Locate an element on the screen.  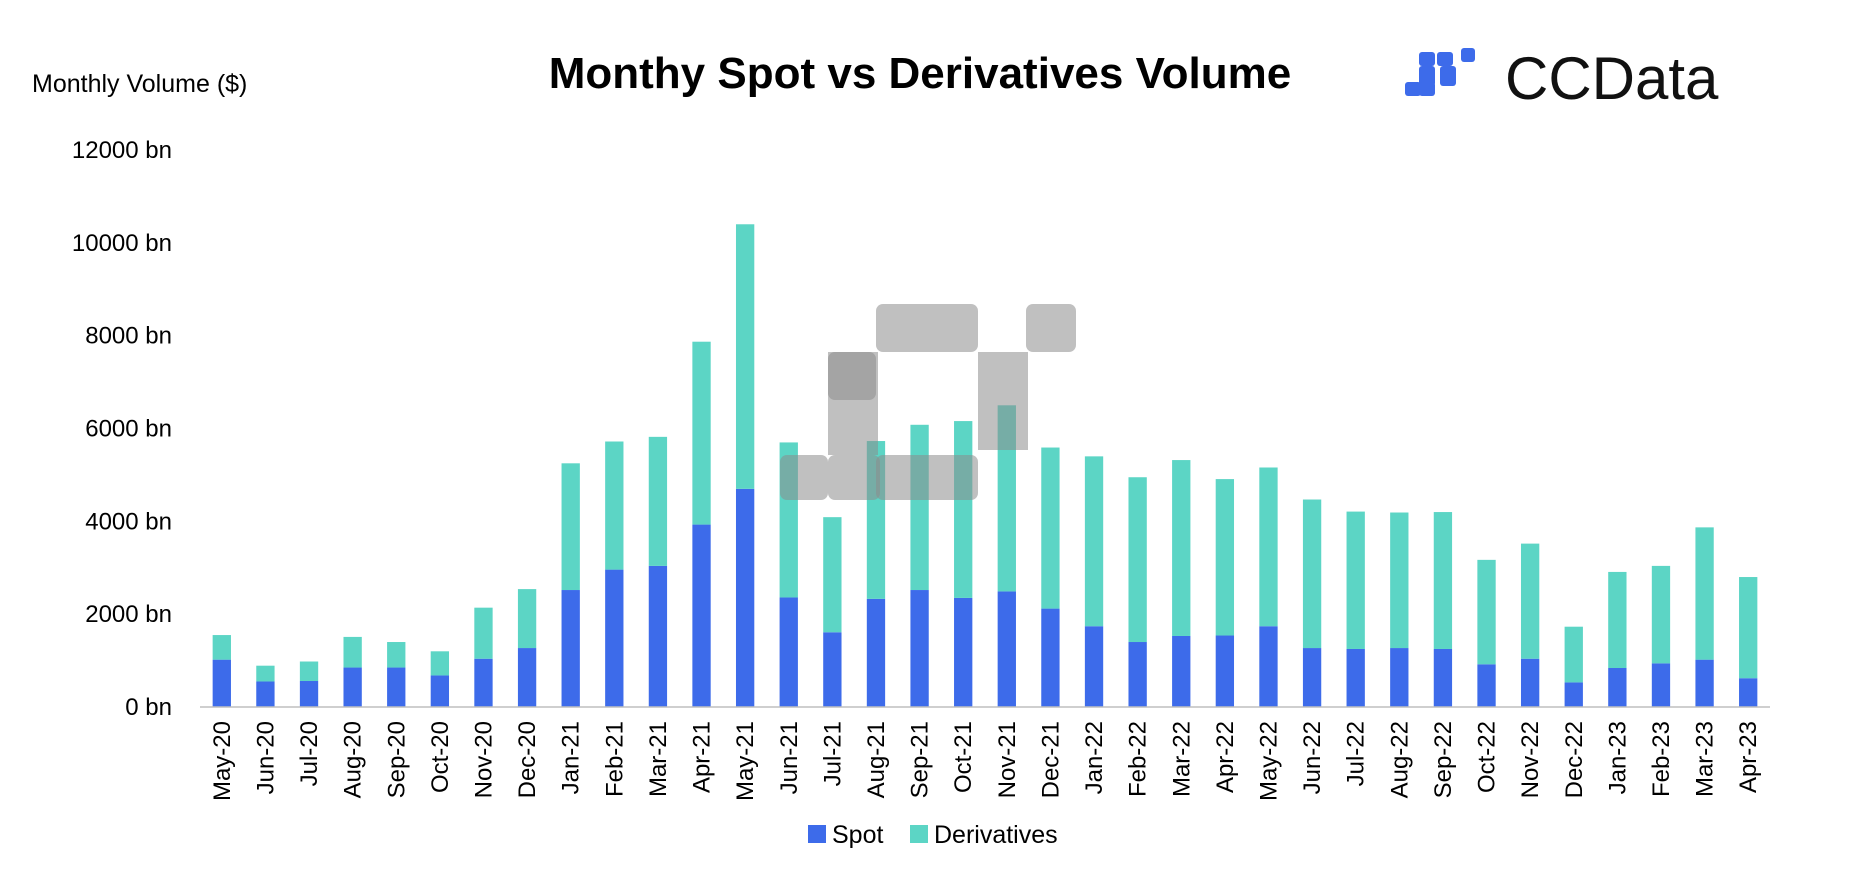
x-tick-label: Aug-22 is located at coordinates (1399, 759).